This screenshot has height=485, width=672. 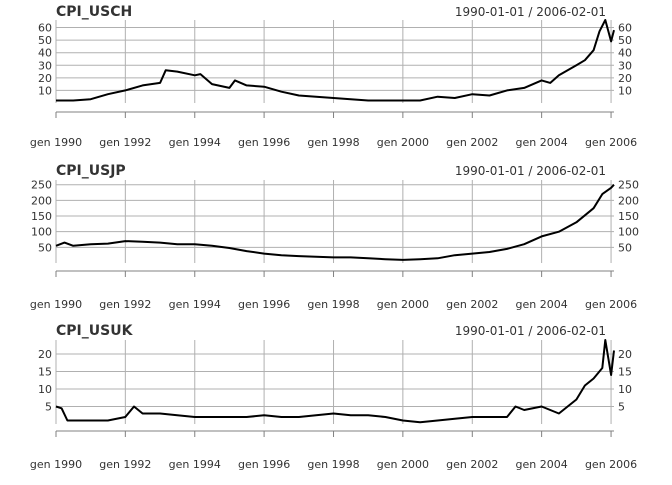 I want to click on y-tick-label-left: 40, so click(x=45, y=53).